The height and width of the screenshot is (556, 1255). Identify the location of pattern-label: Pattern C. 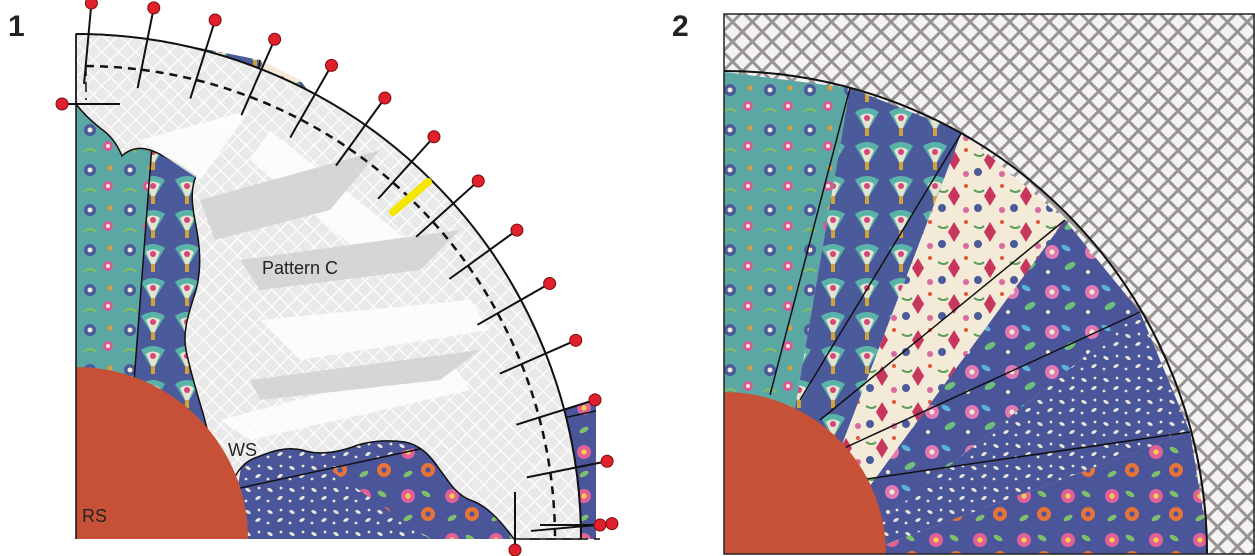
(300, 268).